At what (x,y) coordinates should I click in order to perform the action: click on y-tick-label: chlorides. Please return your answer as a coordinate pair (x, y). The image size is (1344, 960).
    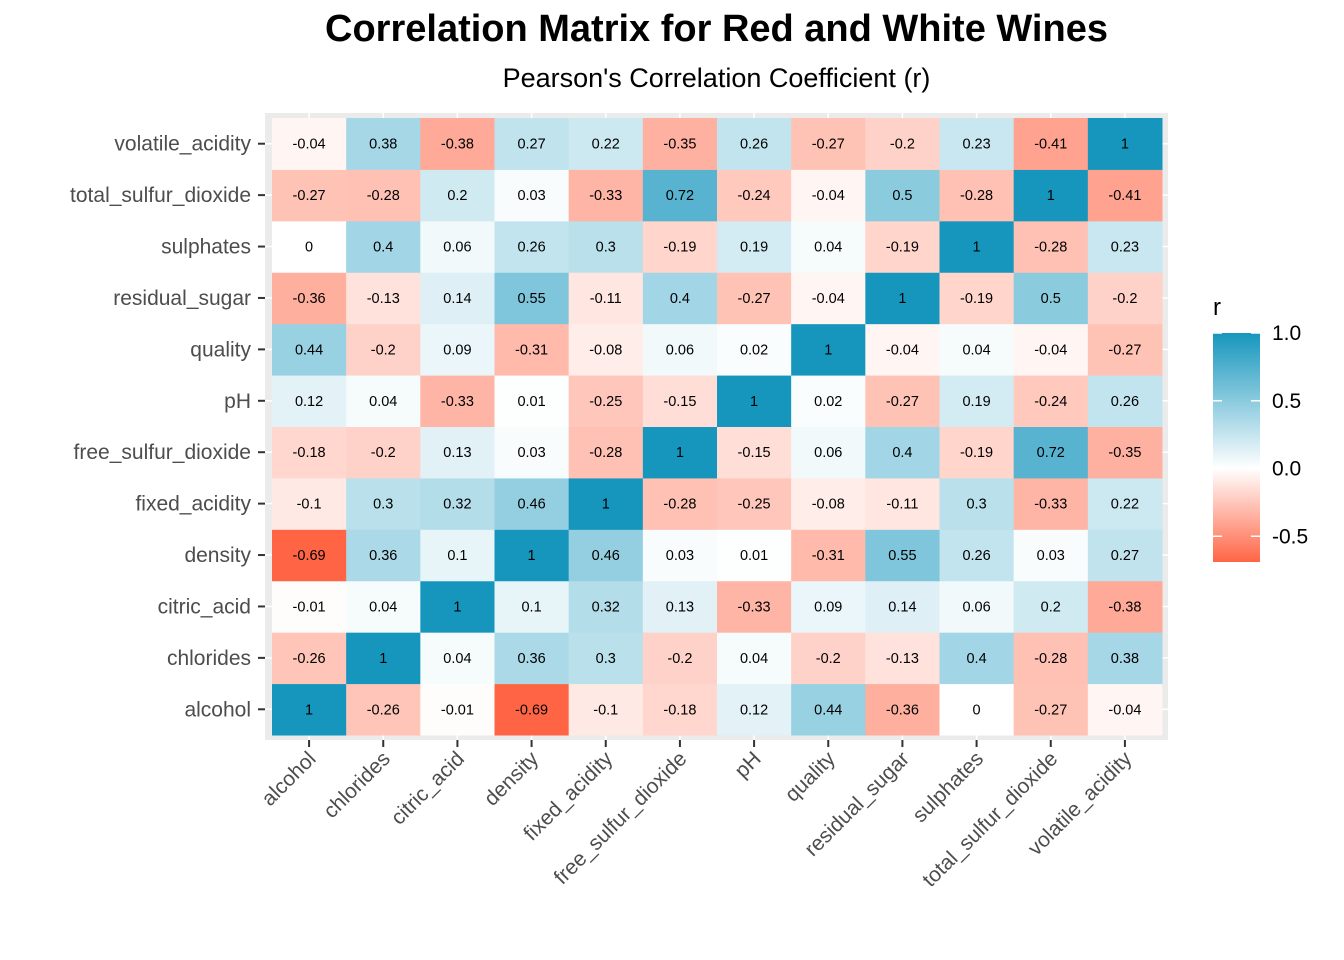
    Looking at the image, I should click on (209, 658).